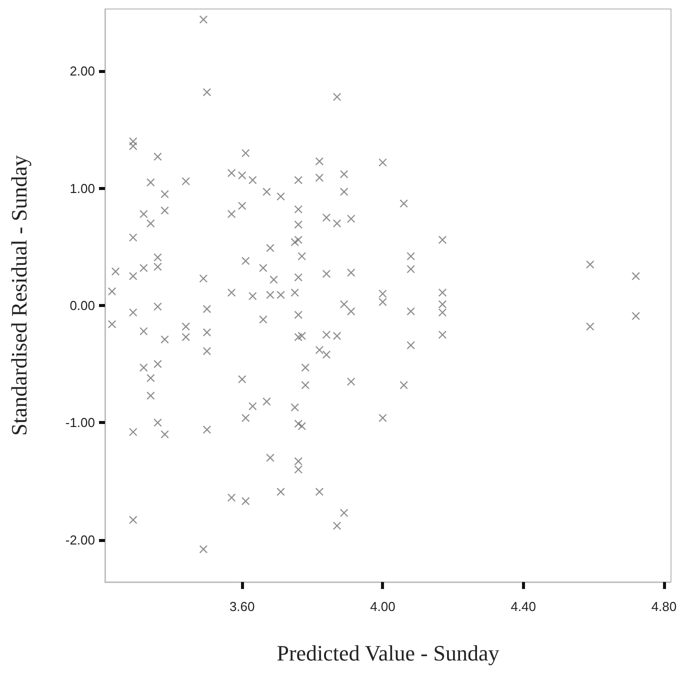 The image size is (681, 677). I want to click on x-tick-label: 4.40, so click(523, 606).